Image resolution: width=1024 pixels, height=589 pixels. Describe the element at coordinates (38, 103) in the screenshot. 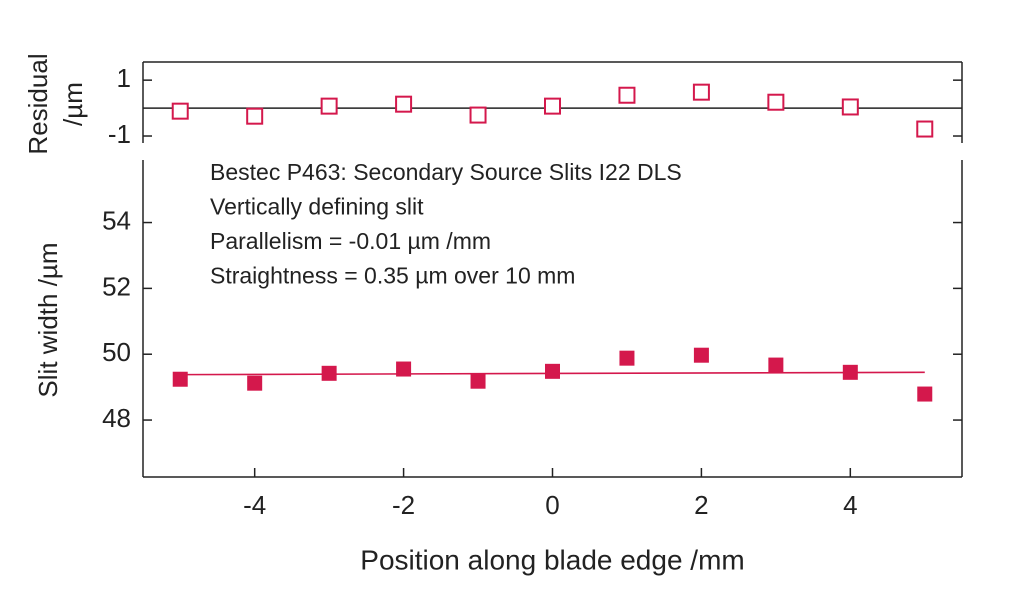

I see `y-axis-label: Residual` at that location.